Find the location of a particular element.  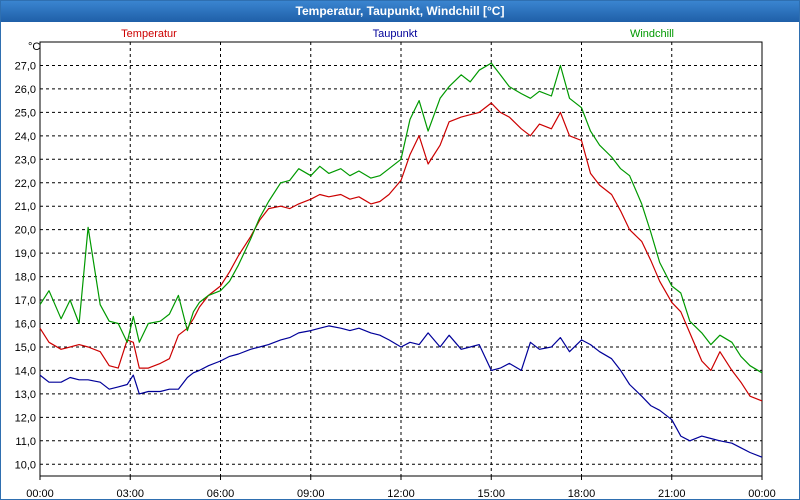

y-tick-label: 14,0 is located at coordinates (25, 371).